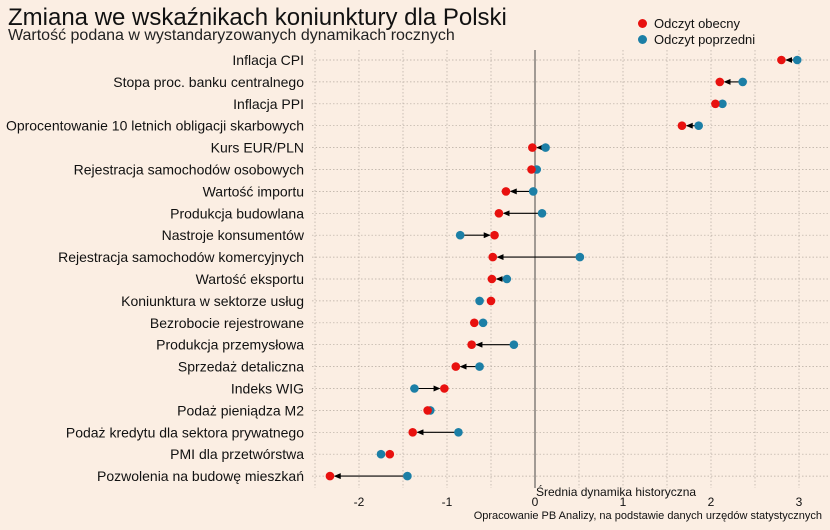 The height and width of the screenshot is (530, 830). Describe the element at coordinates (253, 191) in the screenshot. I see `category-label: Wartość importu` at that location.